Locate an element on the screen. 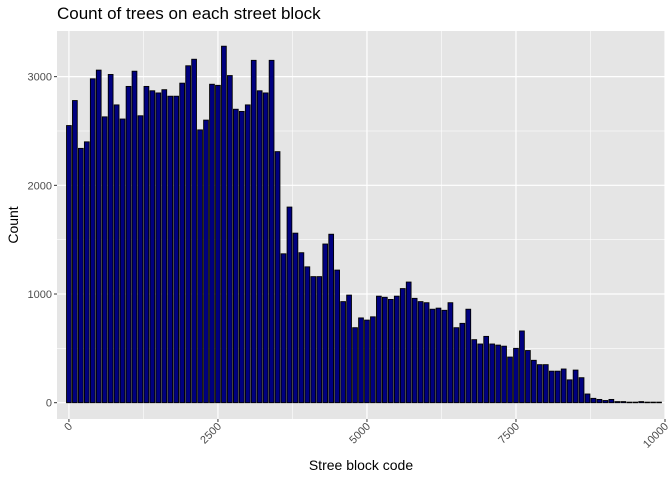 This screenshot has height=480, width=672. x-axis-title: Stree block code is located at coordinates (361, 465).